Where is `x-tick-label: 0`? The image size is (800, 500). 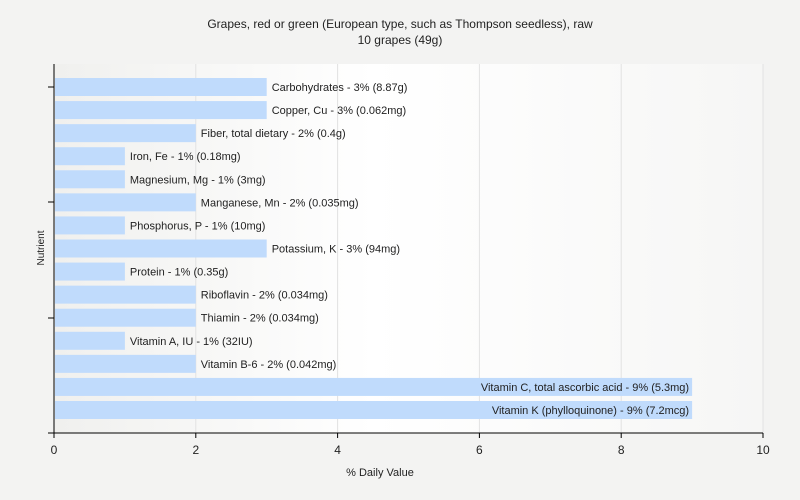
x-tick-label: 0 is located at coordinates (54, 450).